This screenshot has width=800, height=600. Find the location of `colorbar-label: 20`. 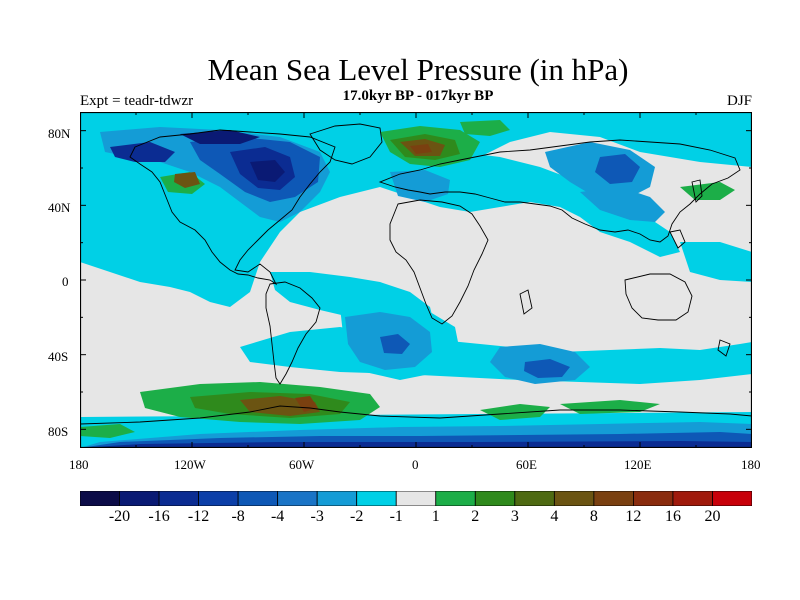

colorbar-label: 20 is located at coordinates (712, 516).